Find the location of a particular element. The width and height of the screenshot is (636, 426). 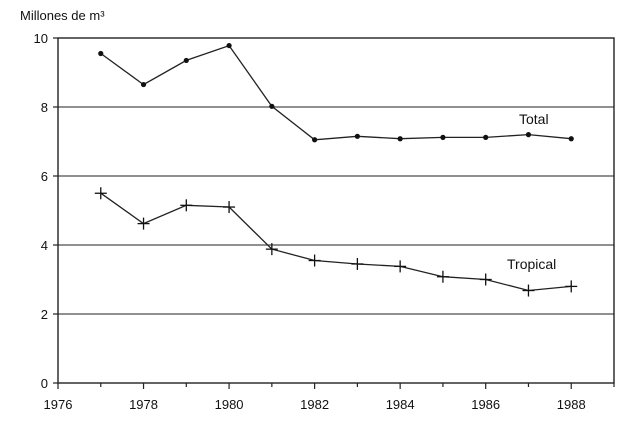

point-total-1981 is located at coordinates (272, 106).